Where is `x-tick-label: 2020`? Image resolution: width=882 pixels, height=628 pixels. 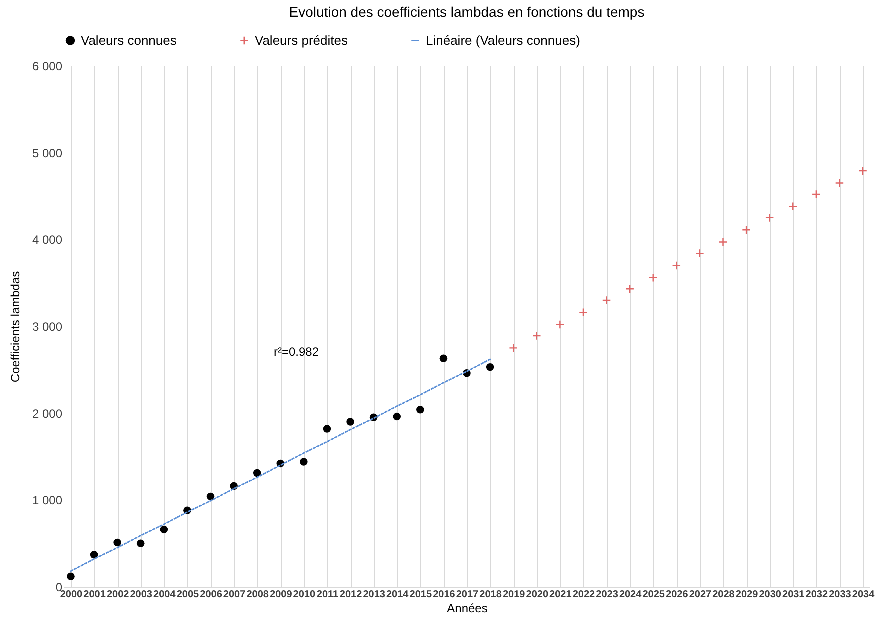 x-tick-label: 2020 is located at coordinates (537, 595).